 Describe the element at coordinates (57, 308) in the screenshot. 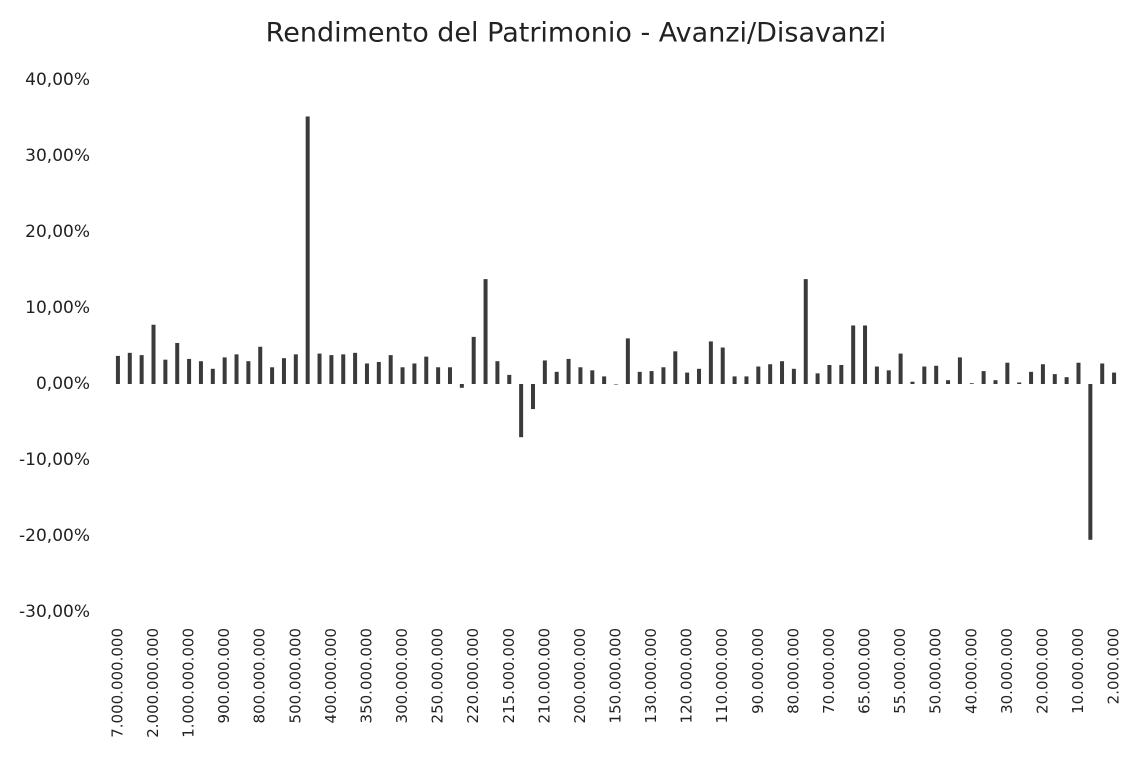

I see `y-tick-label: 10,00%` at that location.